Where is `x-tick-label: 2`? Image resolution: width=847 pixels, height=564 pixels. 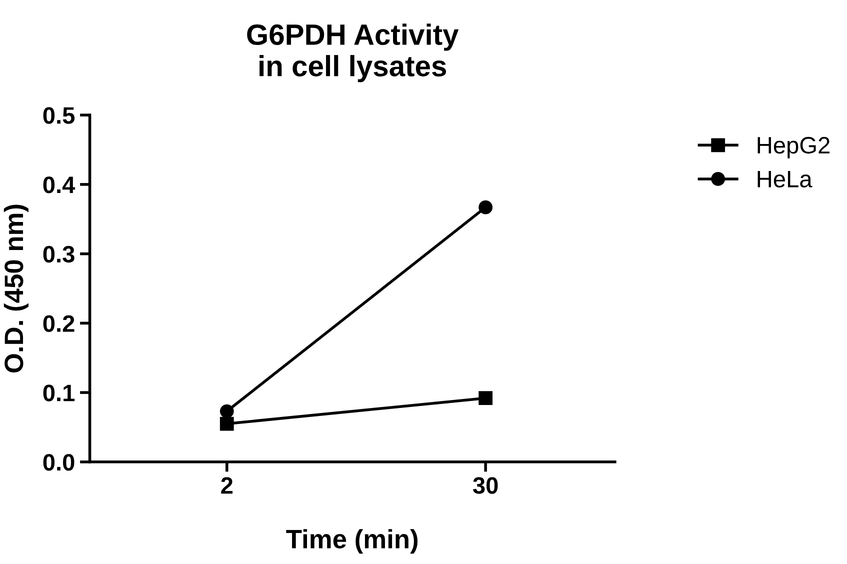 x-tick-label: 2 is located at coordinates (227, 485).